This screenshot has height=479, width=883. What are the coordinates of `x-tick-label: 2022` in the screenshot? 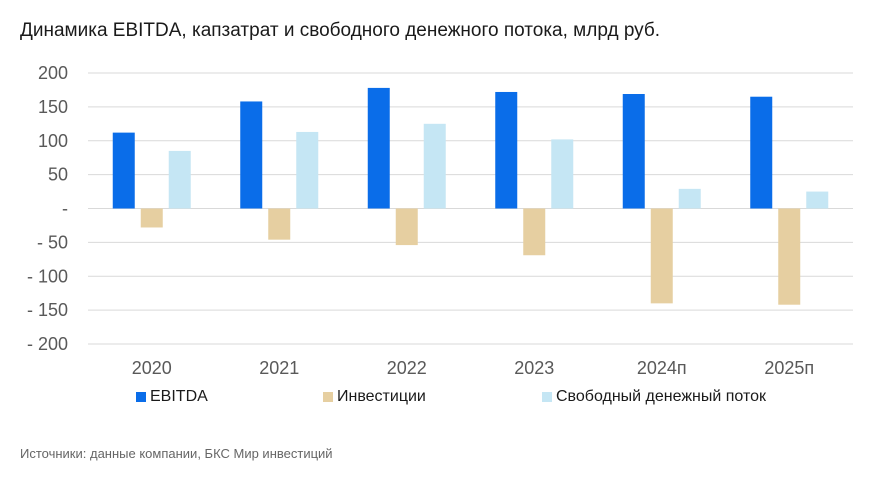 It's located at (407, 368).